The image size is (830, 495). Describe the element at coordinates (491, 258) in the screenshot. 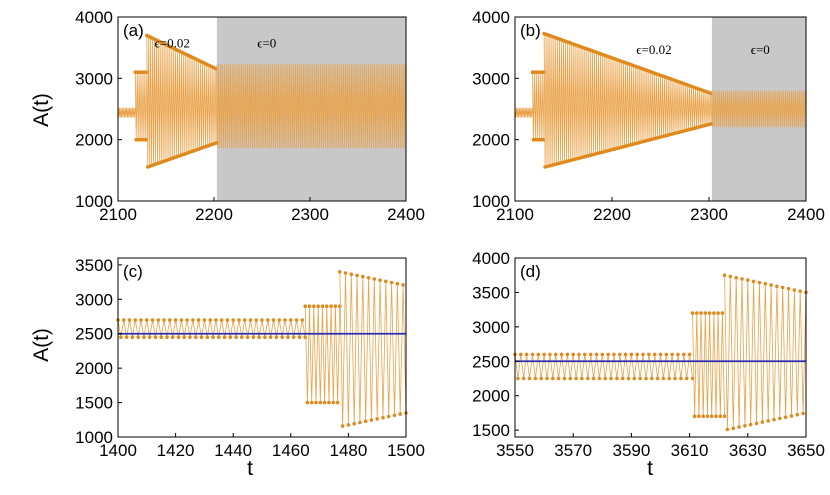

I see `ytick-label-d-5: 4000` at that location.